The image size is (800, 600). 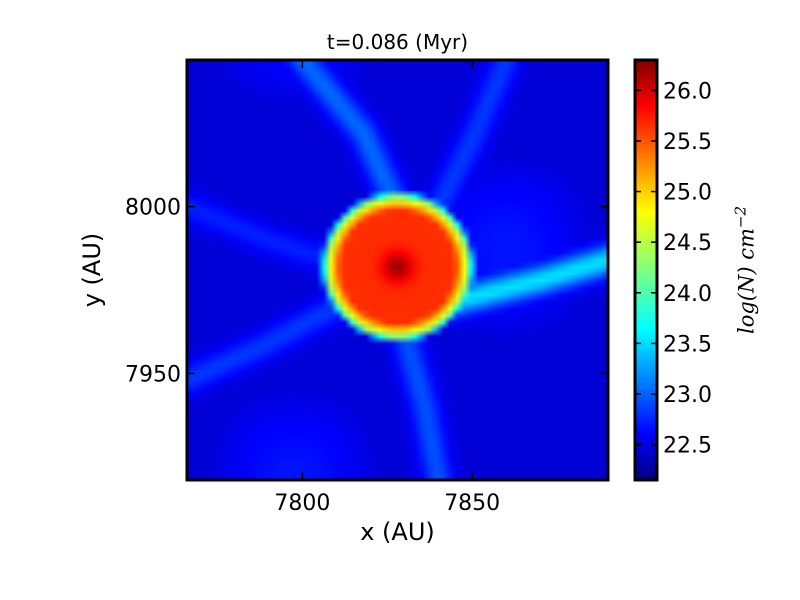 I want to click on x-tick-label: 7850, so click(x=472, y=503).